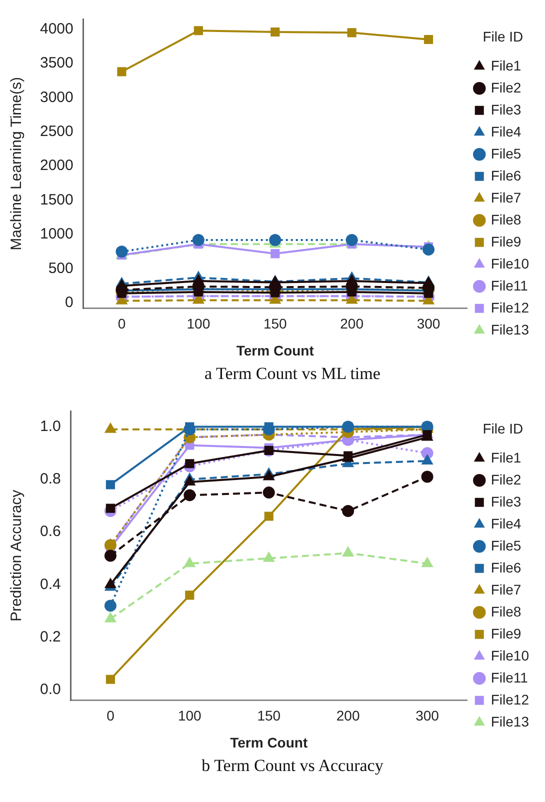 This screenshot has height=802, width=545. Describe the element at coordinates (17, 163) in the screenshot. I see `y-axis-title: Machine Learning Time(s)` at that location.